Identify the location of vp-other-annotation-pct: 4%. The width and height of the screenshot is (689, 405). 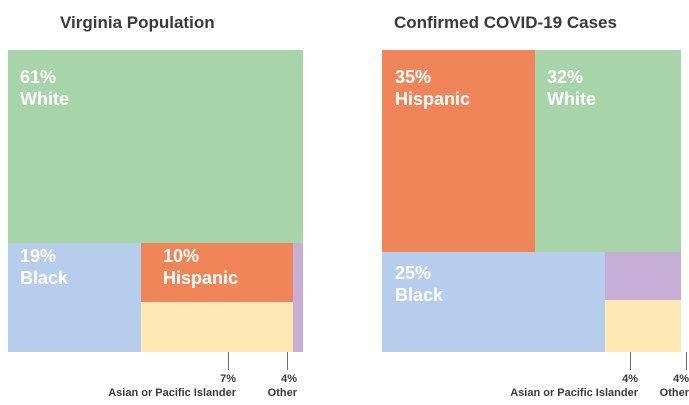
(289, 379).